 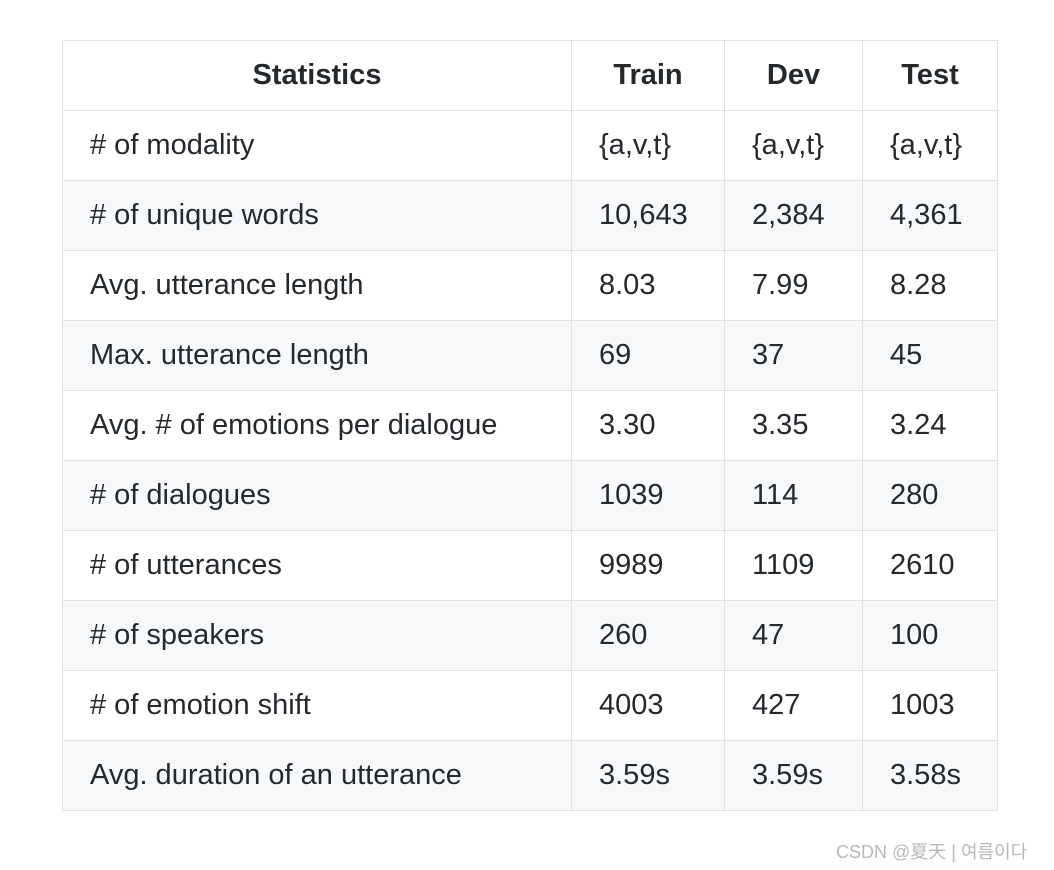 What do you see at coordinates (930, 75) in the screenshot?
I see `header-cell: Test` at bounding box center [930, 75].